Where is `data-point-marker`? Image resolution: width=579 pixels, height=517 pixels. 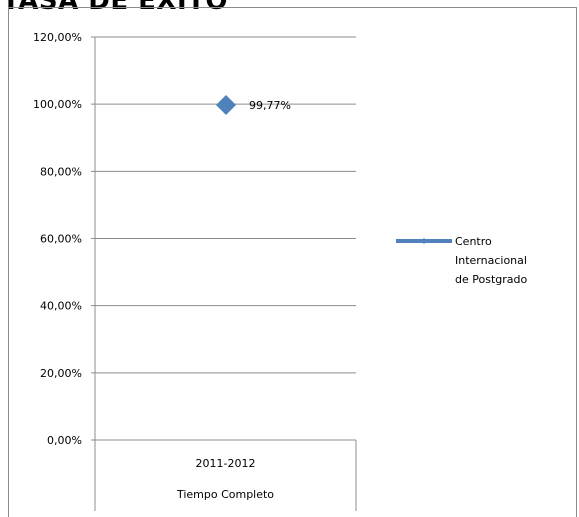 data-point-marker is located at coordinates (226, 104).